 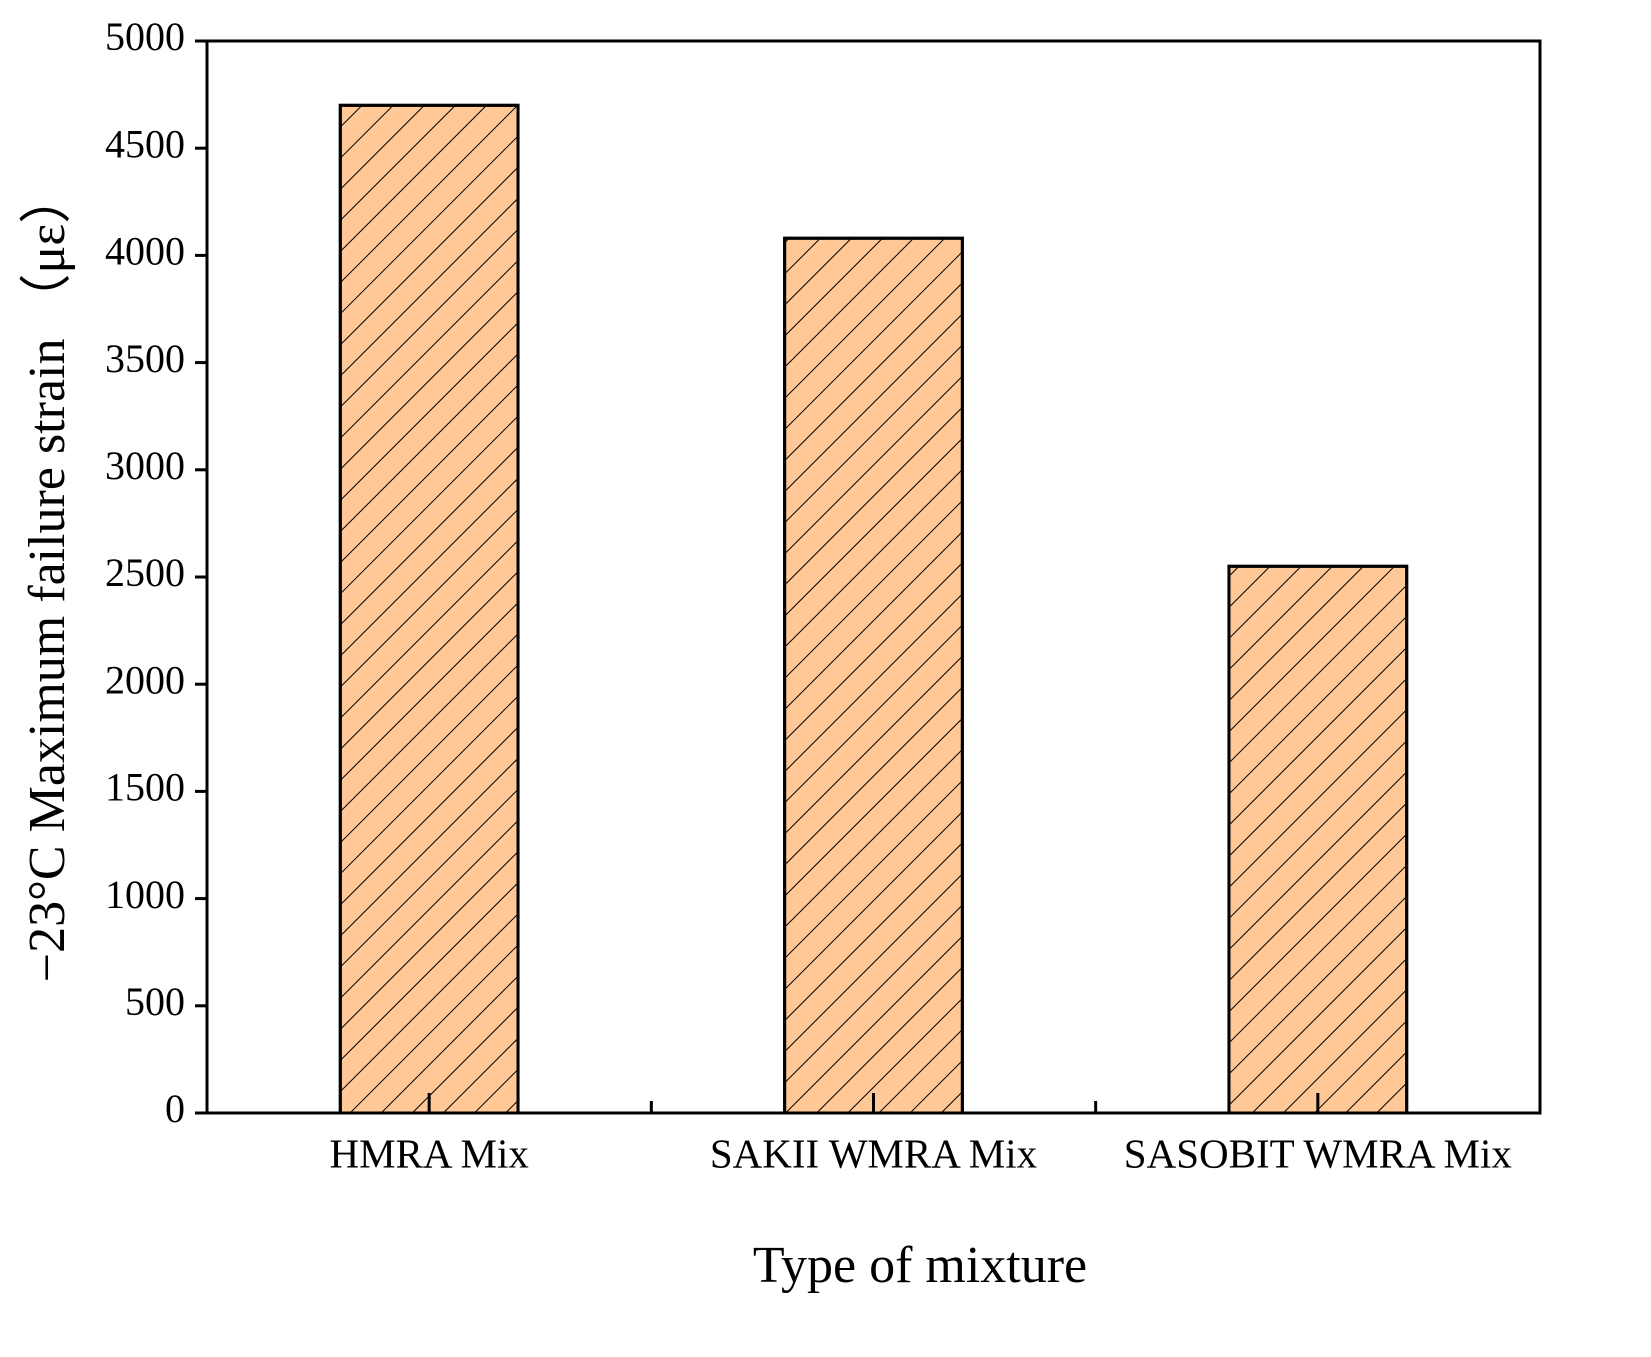 I want to click on x-axis-title: Type of mixture, so click(x=920, y=1265).